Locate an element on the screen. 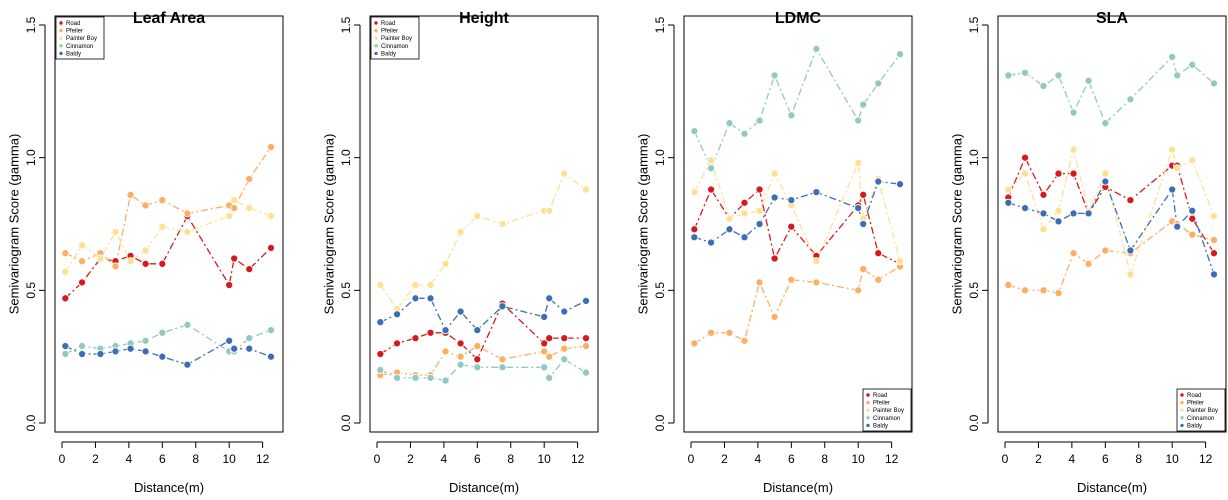  x-tick-label: 6 is located at coordinates (162, 459).